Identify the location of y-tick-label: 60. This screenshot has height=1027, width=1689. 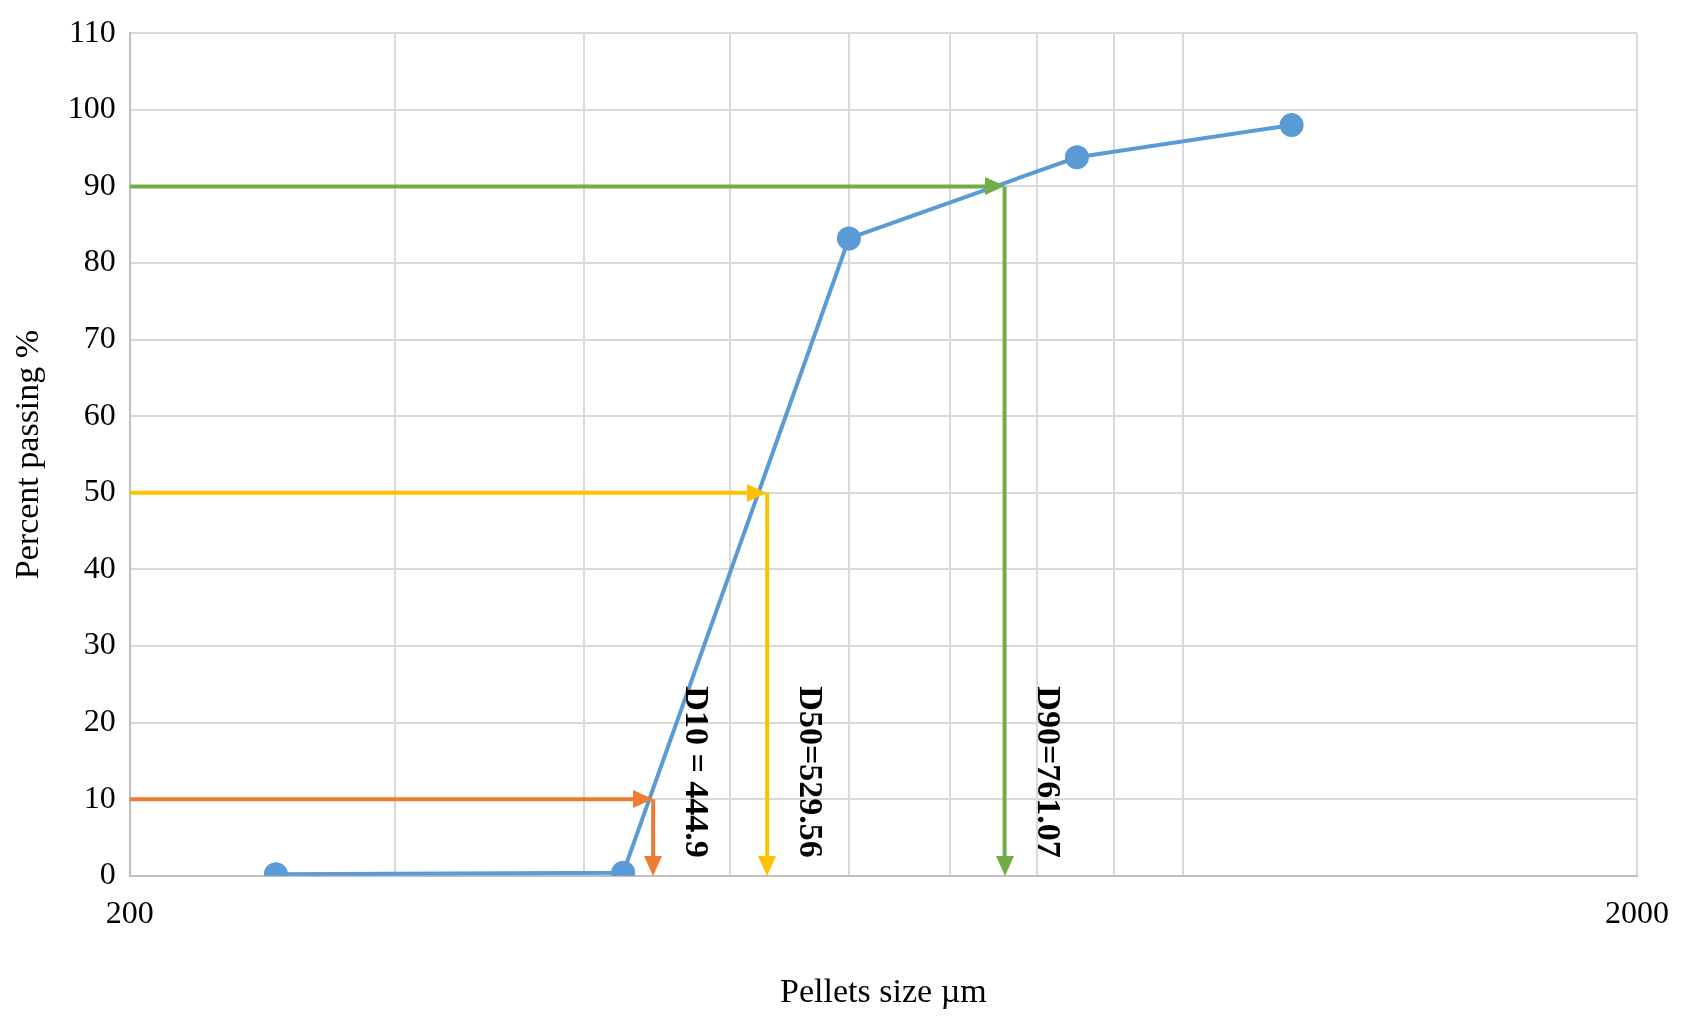
(99, 413).